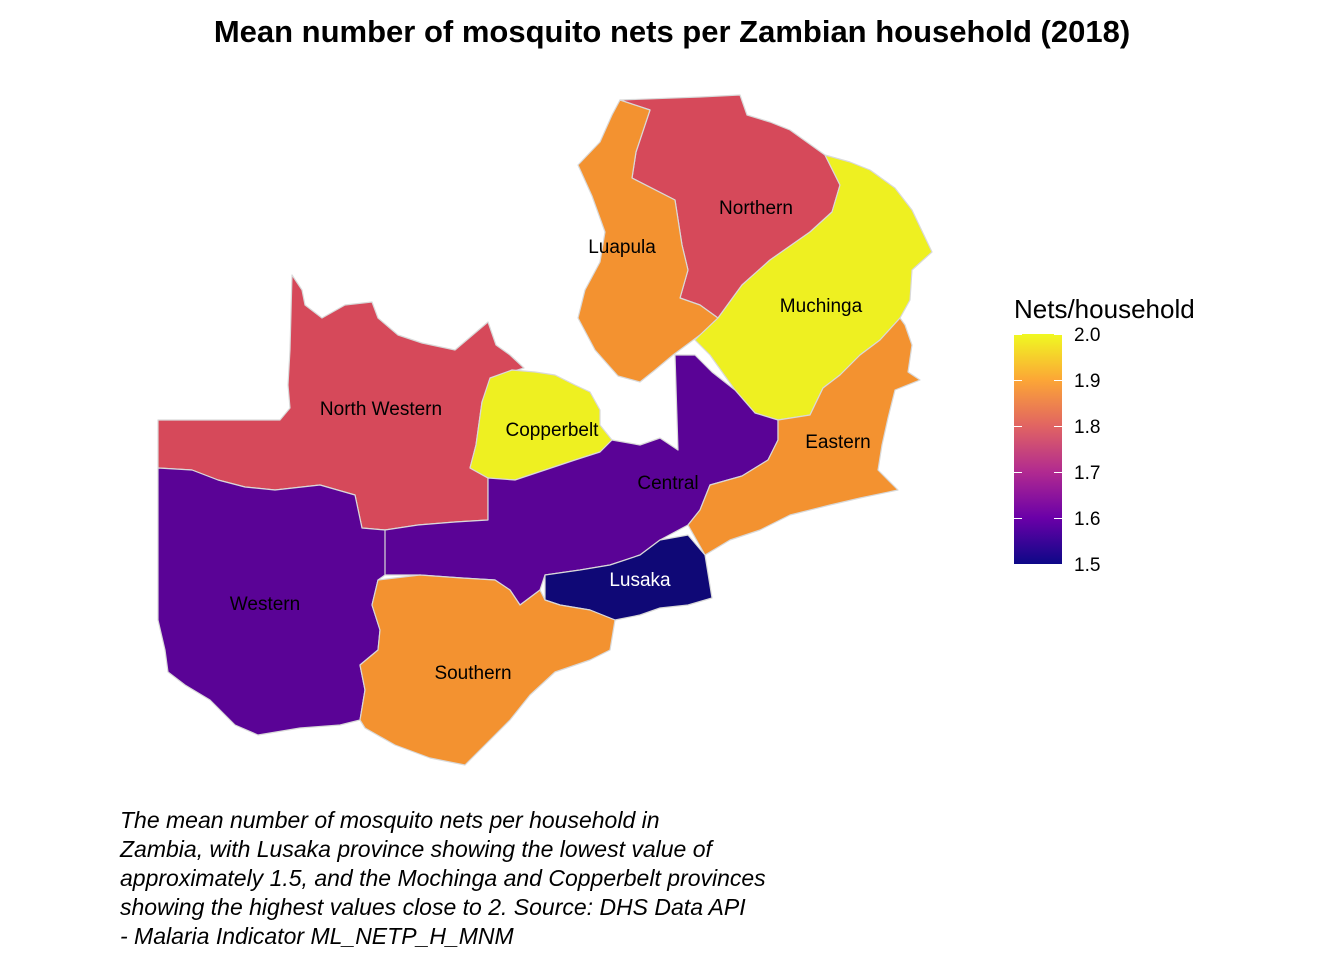  I want to click on label-southern: Southern, so click(472, 673).